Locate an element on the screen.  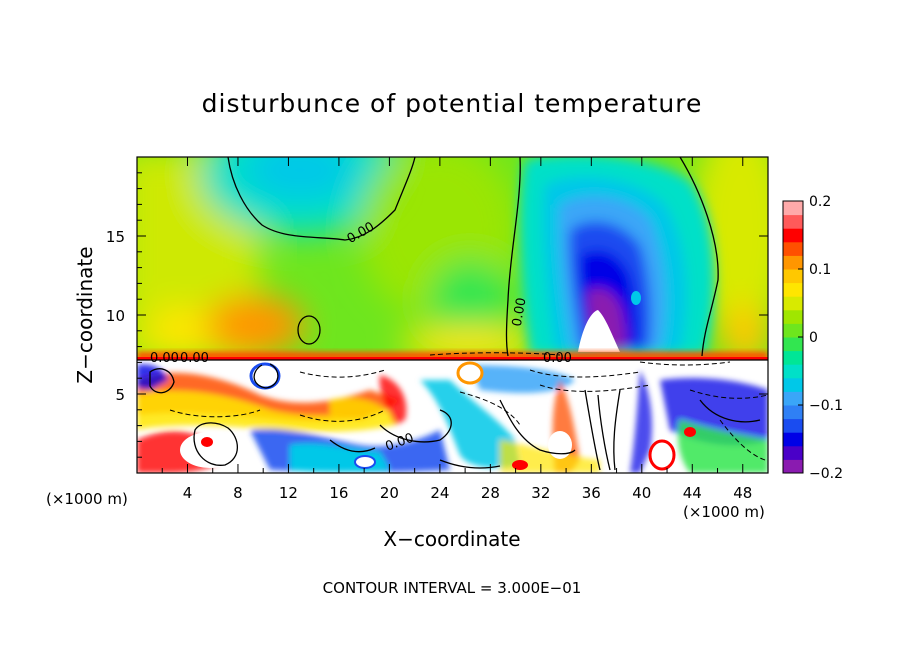
x-tick-label: 48 is located at coordinates (742, 493).